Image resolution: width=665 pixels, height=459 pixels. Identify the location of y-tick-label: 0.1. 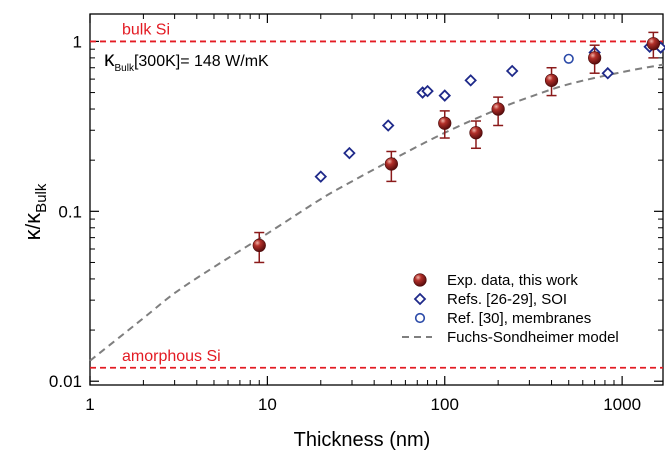
(70, 211).